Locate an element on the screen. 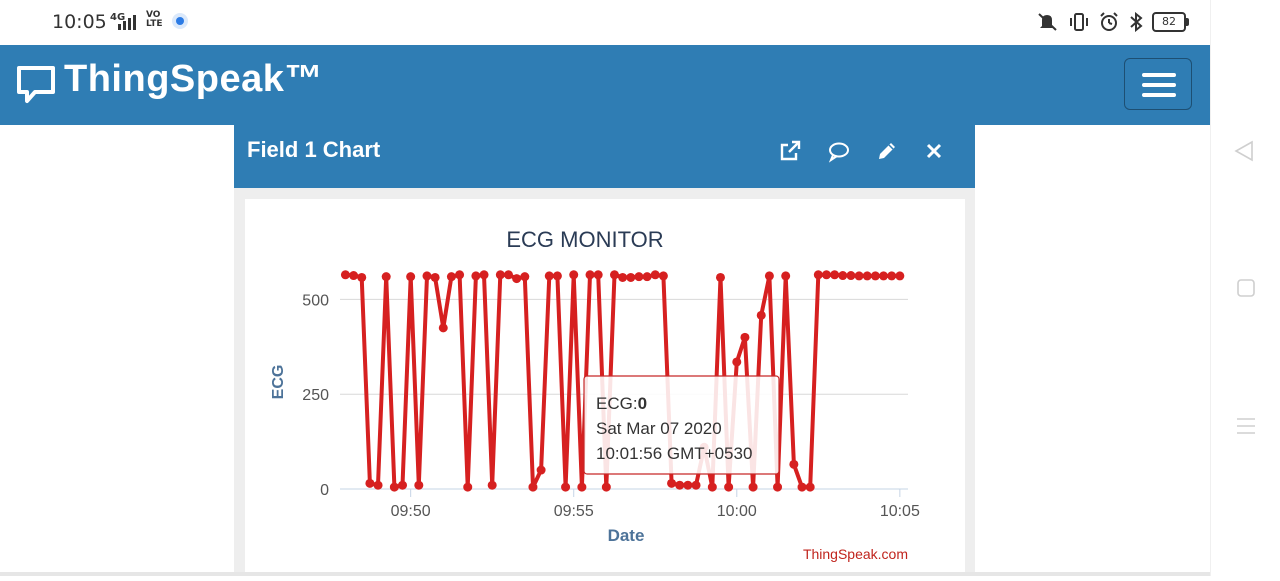 The image size is (1280, 581). svg-text: ECG:0 is located at coordinates (621, 403).